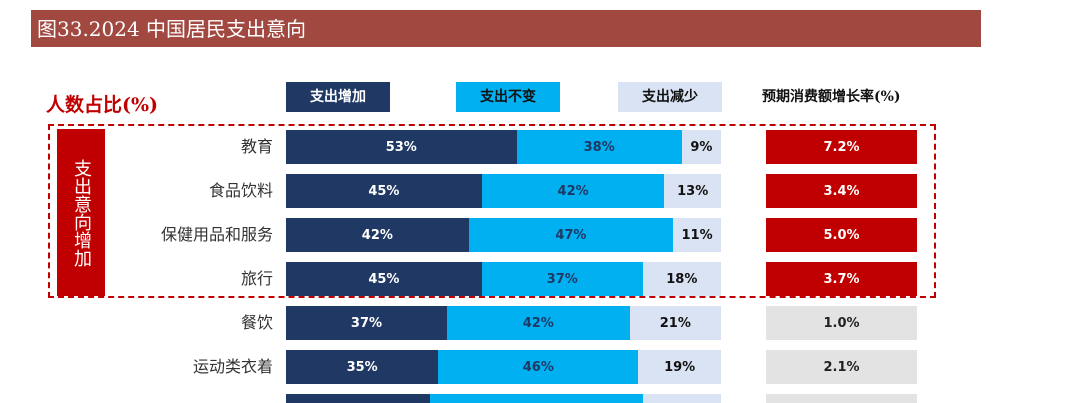 This screenshot has height=403, width=1080. I want to click on legend-unchanged: 支出不变, so click(508, 97).